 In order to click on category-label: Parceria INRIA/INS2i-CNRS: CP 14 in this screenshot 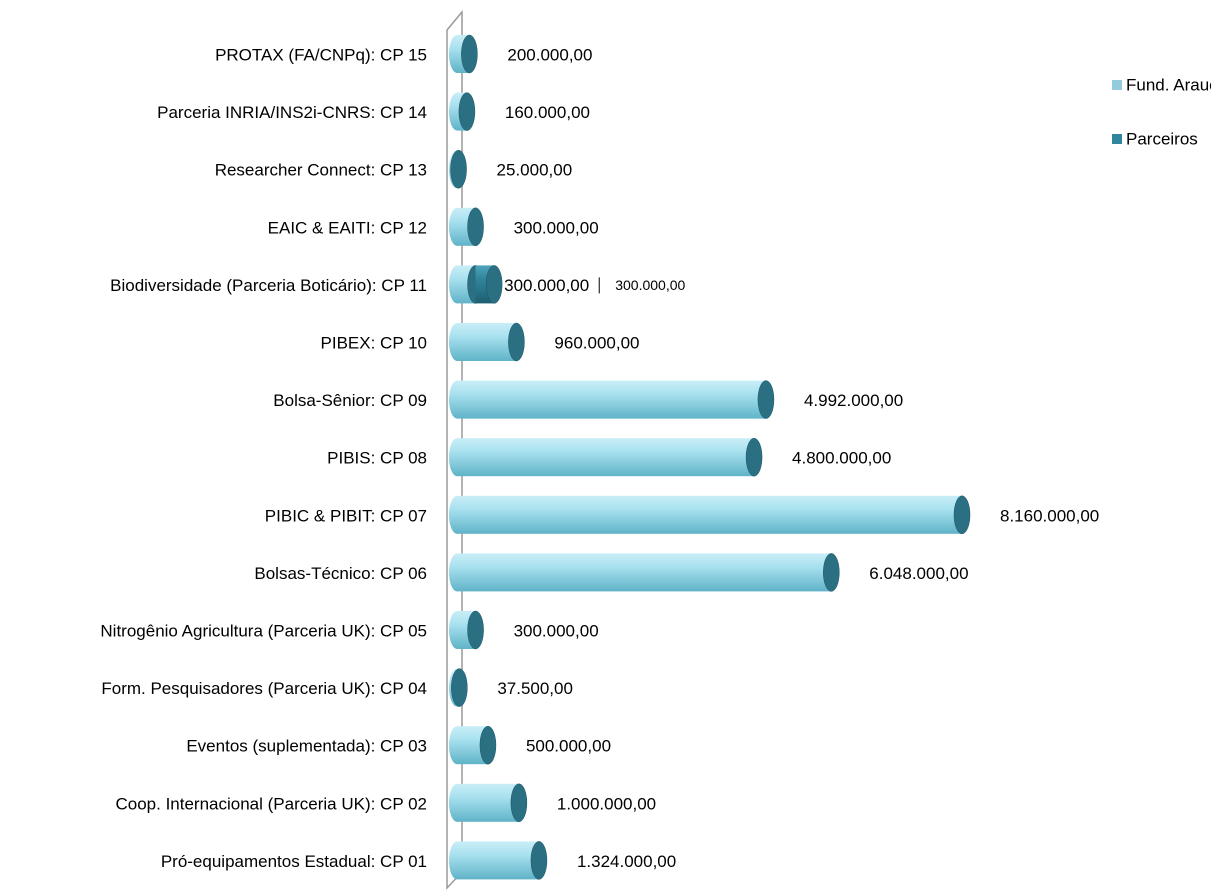, I will do `click(292, 112)`.